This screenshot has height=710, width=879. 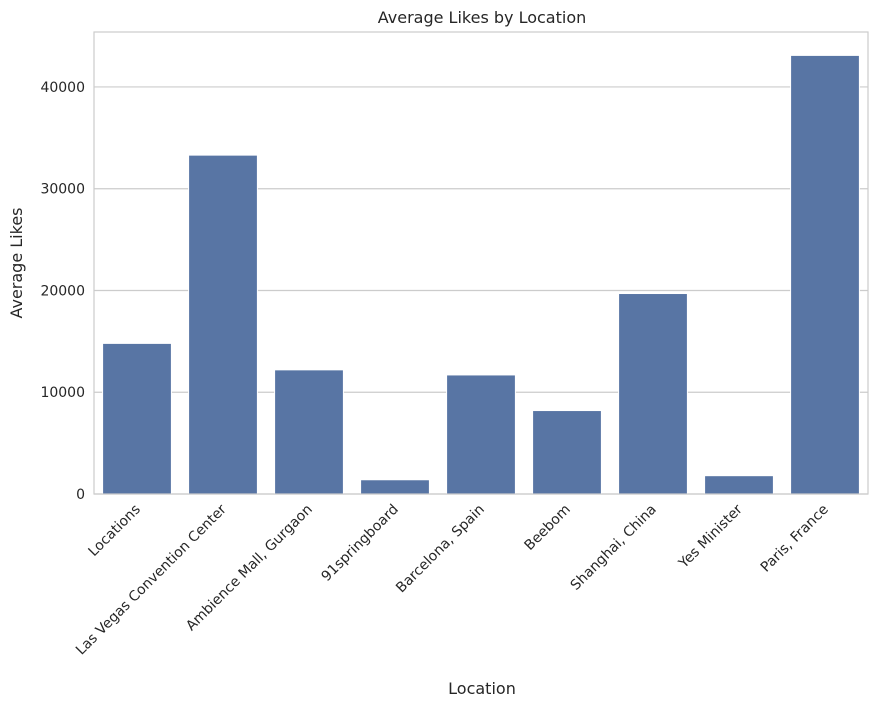 I want to click on y-tick-labels: 0 10000 20000 30000 40000, so click(x=62, y=291).